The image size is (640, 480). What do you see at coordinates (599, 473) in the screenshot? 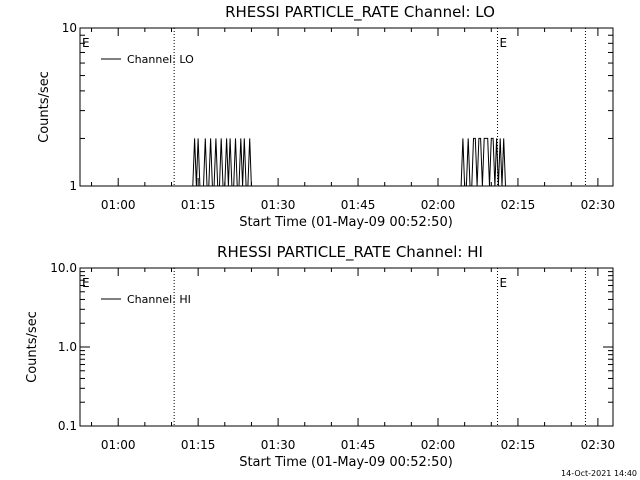
I see `timestamp-footer: 14-Oct-2021 14:40` at bounding box center [599, 473].